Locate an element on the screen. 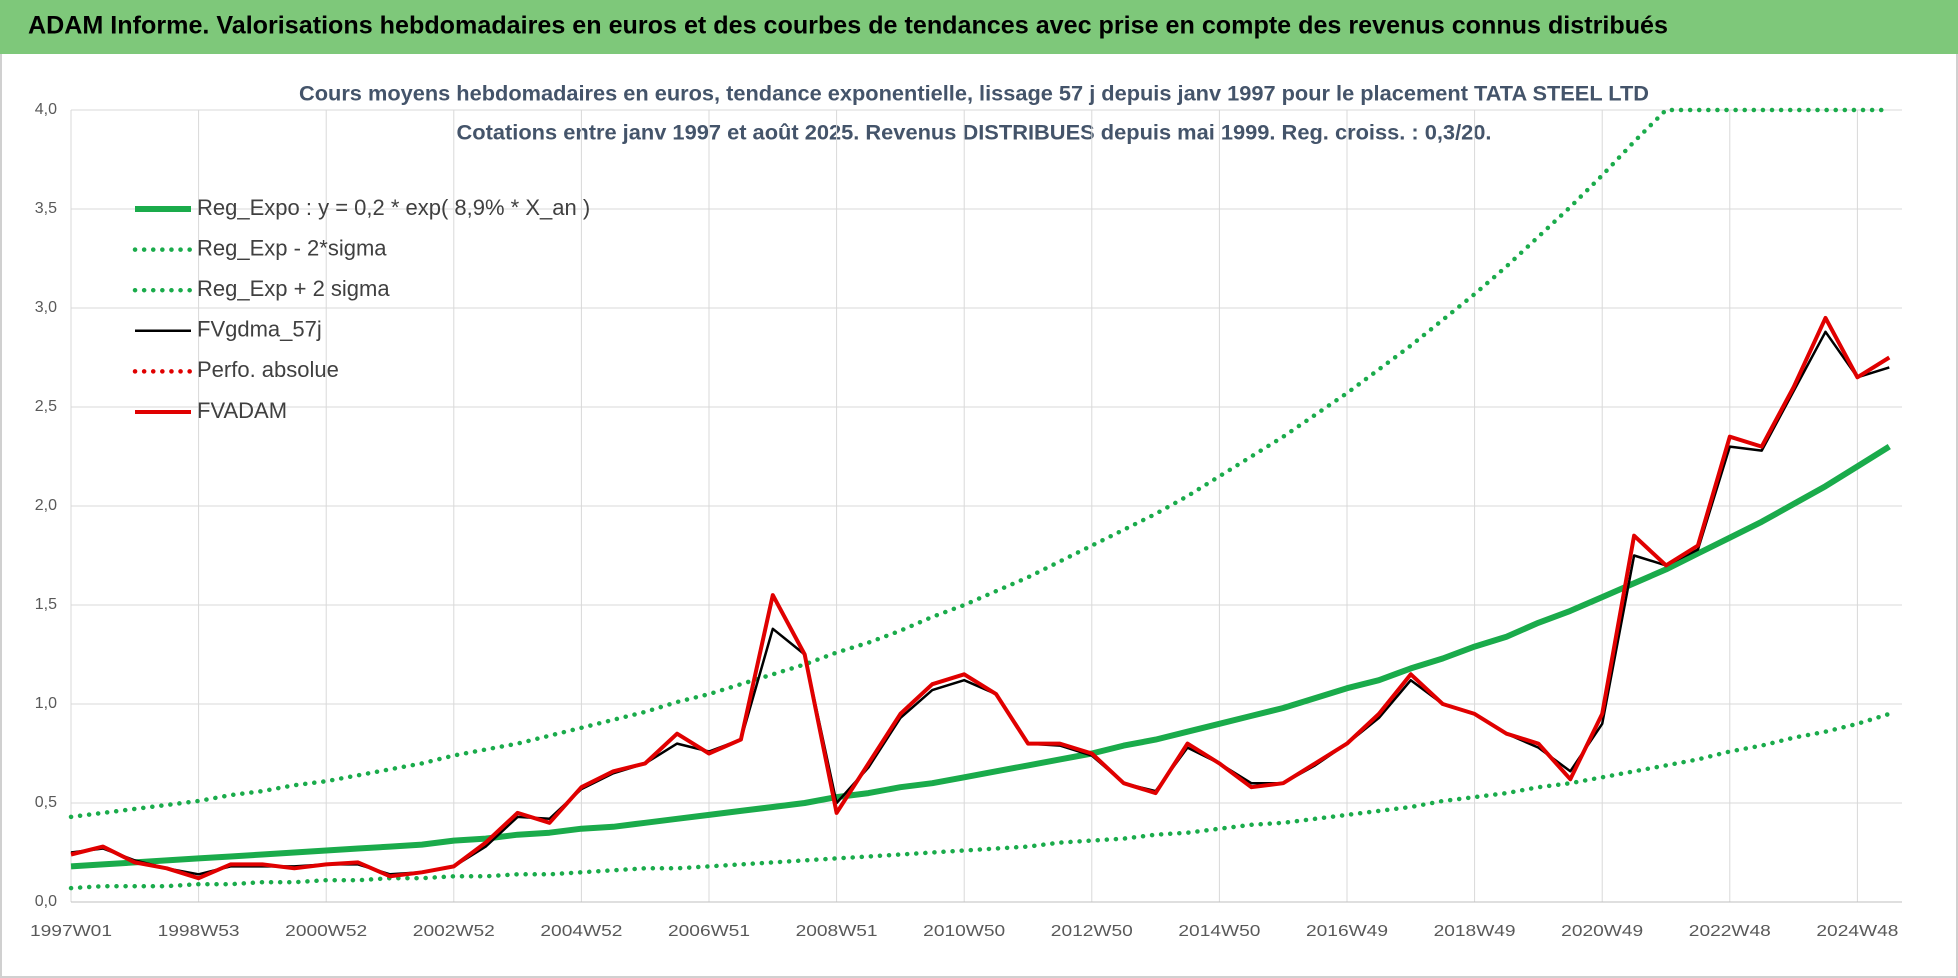 This screenshot has height=978, width=1958. x-tick-label: 1997W01 is located at coordinates (71, 931).